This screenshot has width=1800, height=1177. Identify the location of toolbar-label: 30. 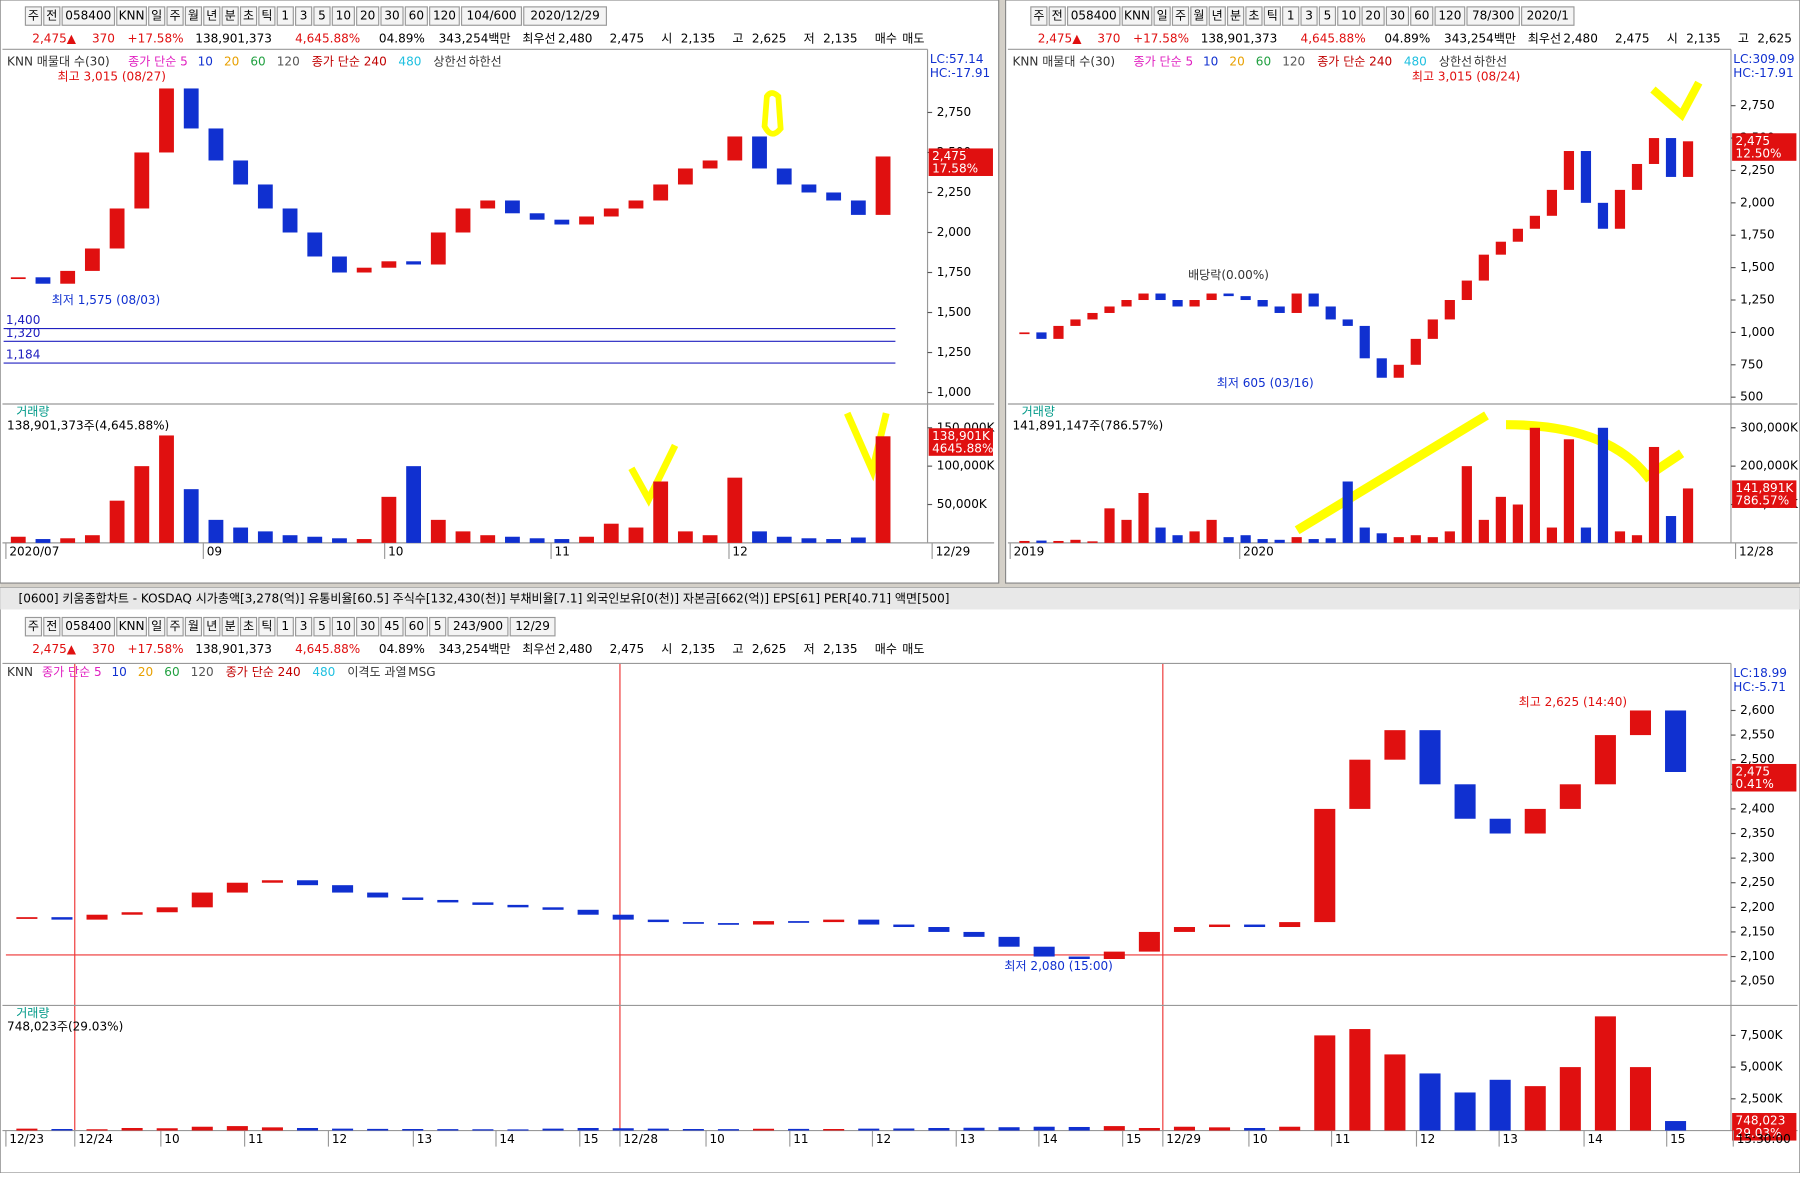
(391, 16).